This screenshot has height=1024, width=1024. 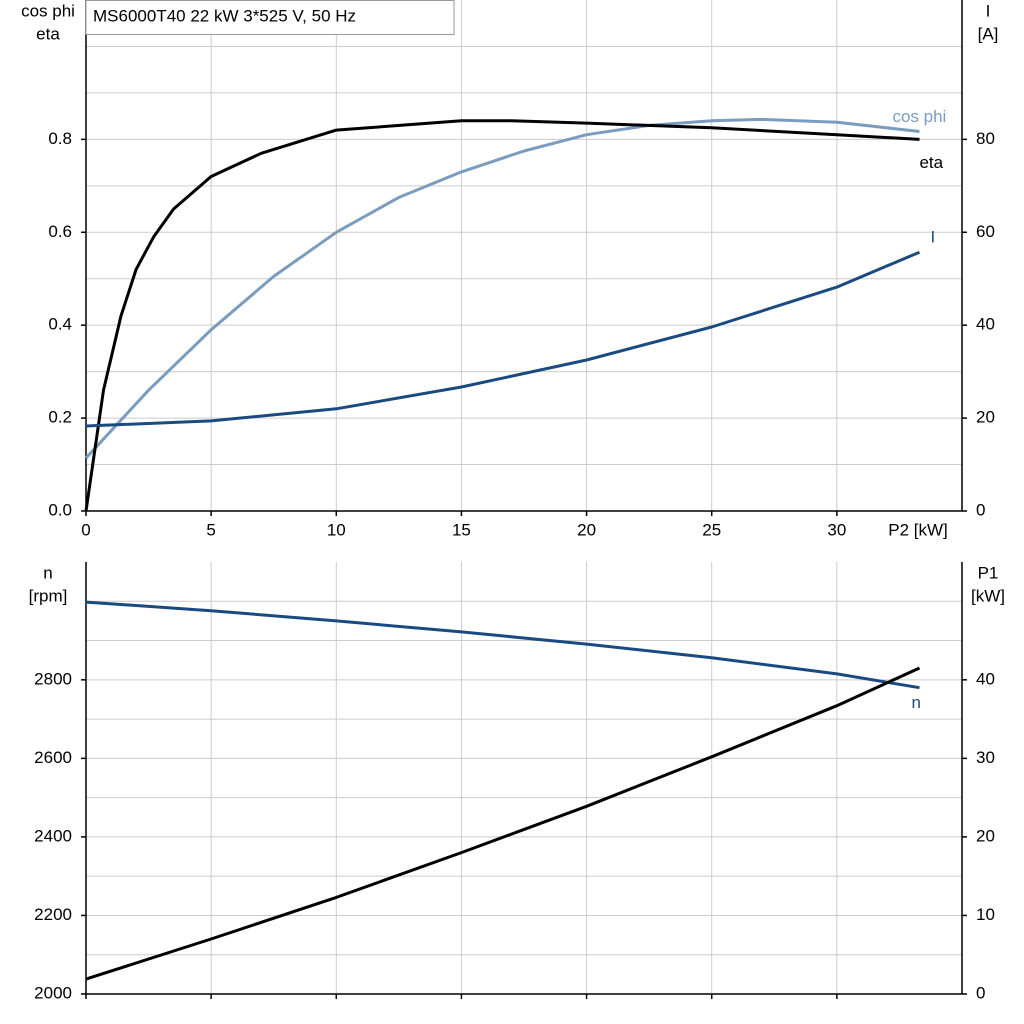 I want to click on series-label: n, so click(x=915, y=702).